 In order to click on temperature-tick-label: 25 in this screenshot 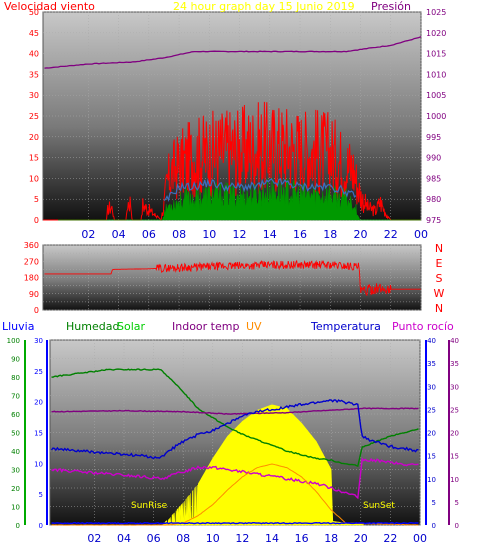, I will do `click(431, 410)`.